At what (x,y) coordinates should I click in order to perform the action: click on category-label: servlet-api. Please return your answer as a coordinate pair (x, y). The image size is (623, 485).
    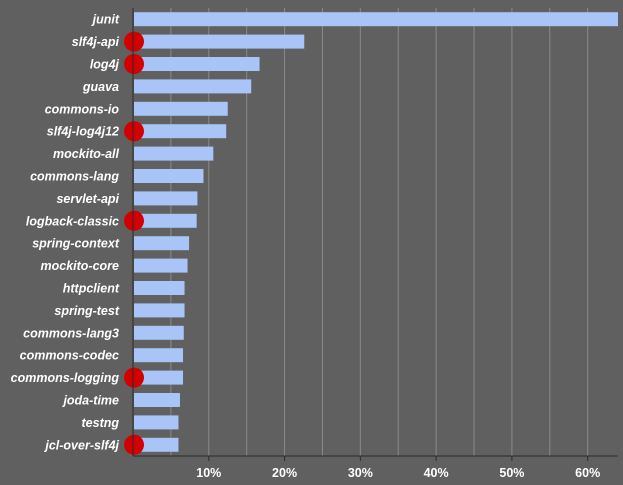
    Looking at the image, I should click on (87, 199).